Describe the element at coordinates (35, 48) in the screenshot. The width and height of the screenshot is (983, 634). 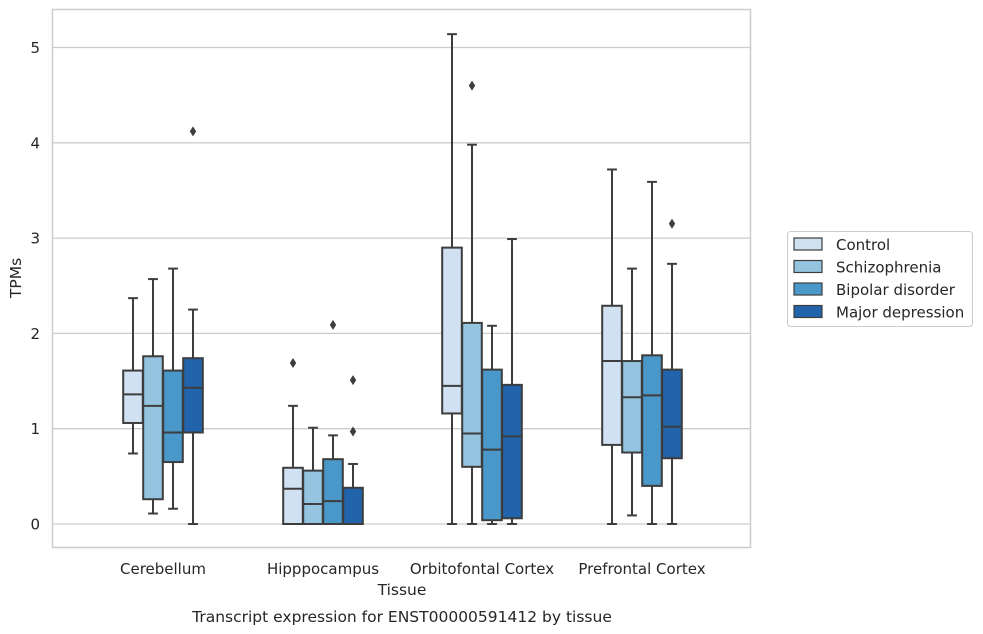
I see `y-tick-label-5: 5` at that location.